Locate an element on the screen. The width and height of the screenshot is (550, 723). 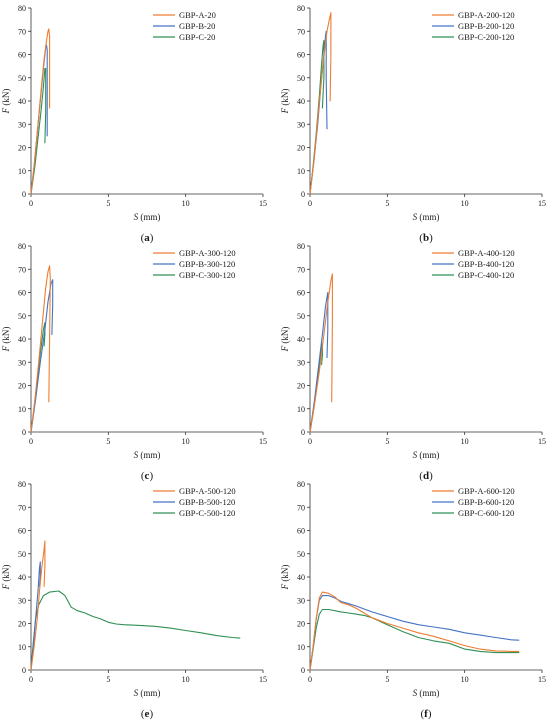
legend-label: GBP-C-500-120 is located at coordinates (207, 513).